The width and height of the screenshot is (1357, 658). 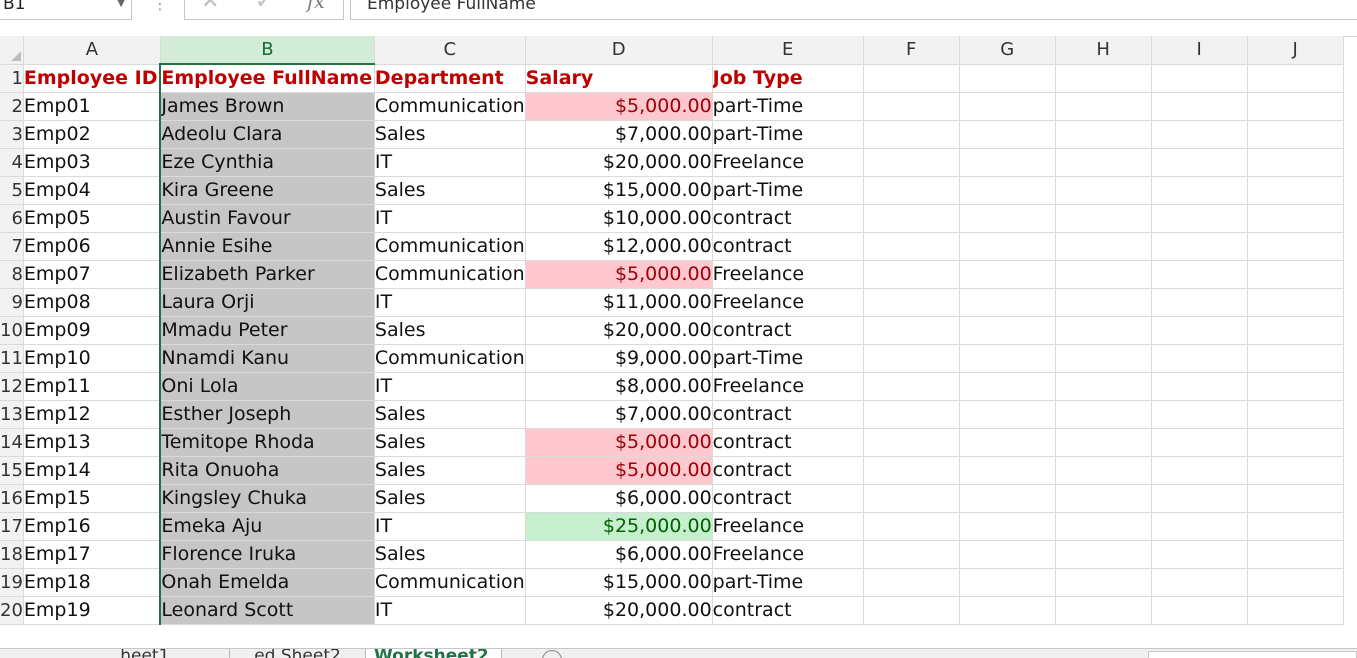 What do you see at coordinates (619, 78) in the screenshot?
I see `header-cell: Salary` at bounding box center [619, 78].